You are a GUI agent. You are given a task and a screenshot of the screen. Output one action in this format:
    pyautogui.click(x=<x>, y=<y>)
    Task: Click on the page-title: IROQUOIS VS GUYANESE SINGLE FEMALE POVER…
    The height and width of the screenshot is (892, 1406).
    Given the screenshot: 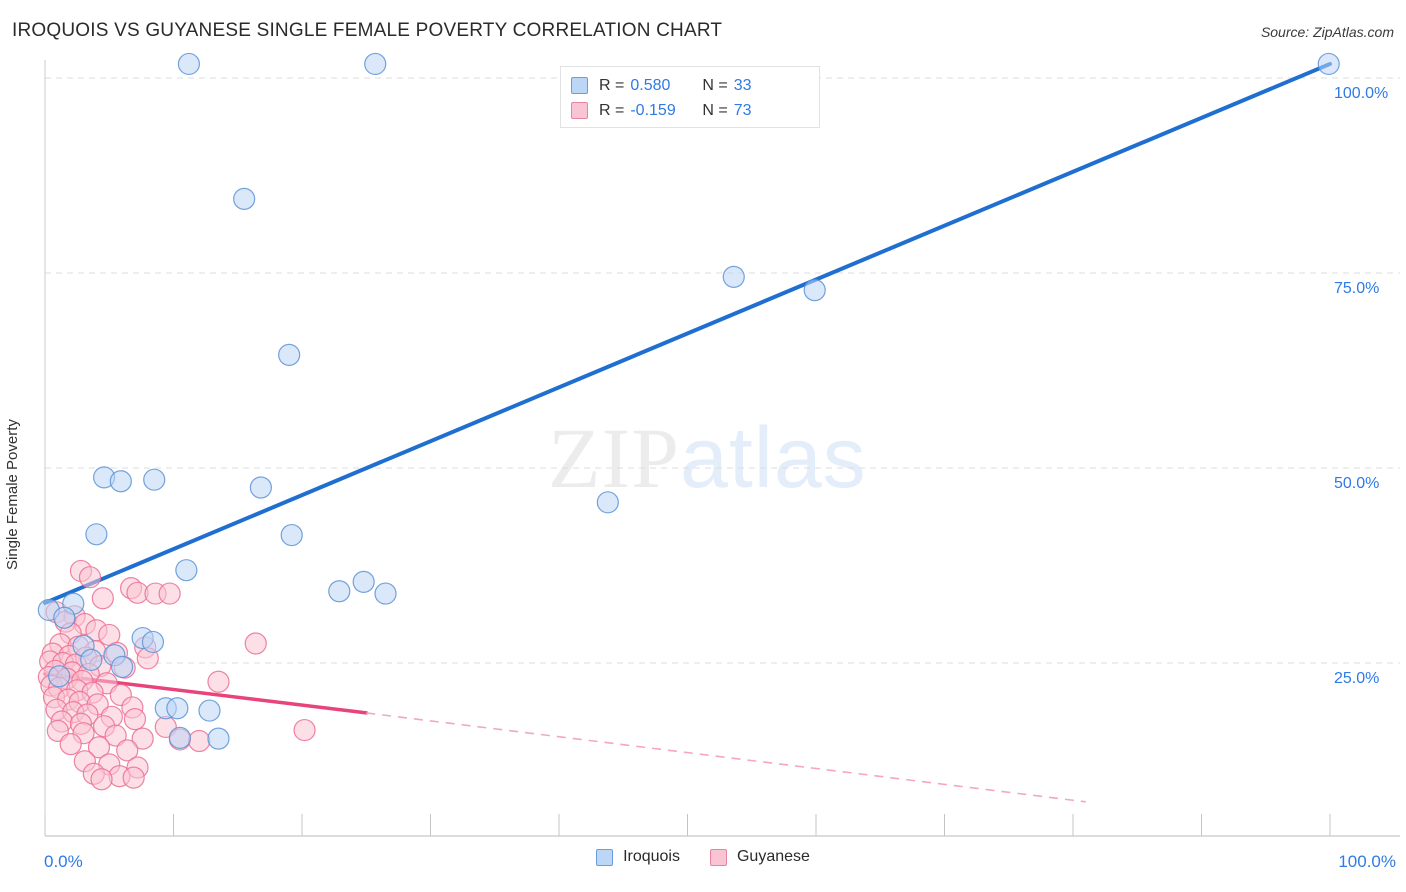 What is the action you would take?
    pyautogui.click(x=367, y=30)
    